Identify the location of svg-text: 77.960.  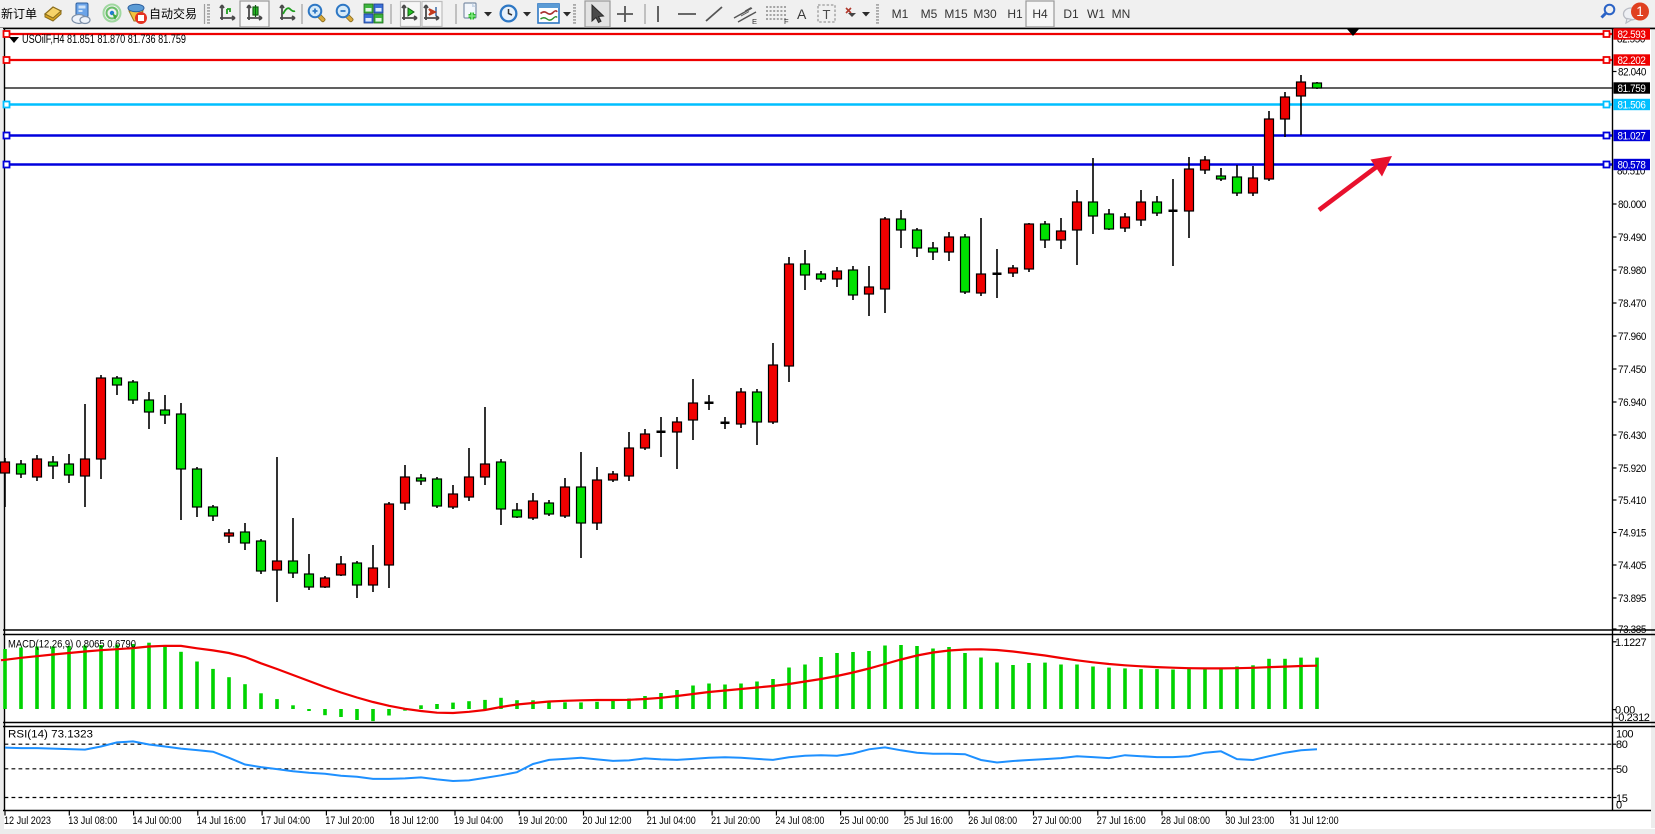
(1632, 337).